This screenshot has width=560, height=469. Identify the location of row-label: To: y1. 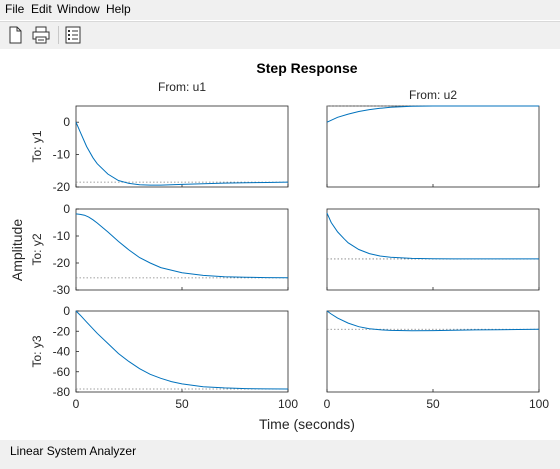
(37, 146).